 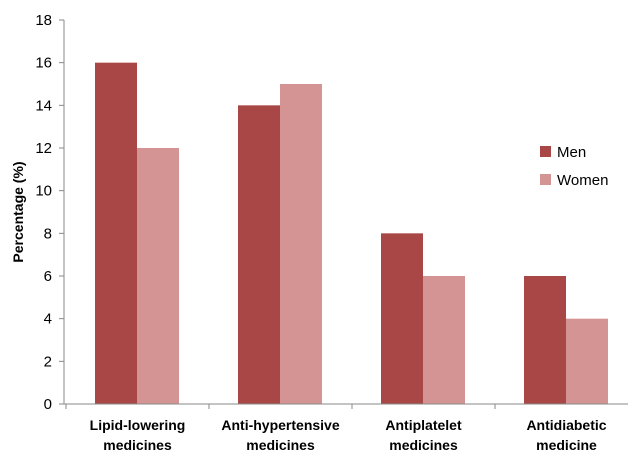 What do you see at coordinates (43, 148) in the screenshot?
I see `y-tick-label: 12` at bounding box center [43, 148].